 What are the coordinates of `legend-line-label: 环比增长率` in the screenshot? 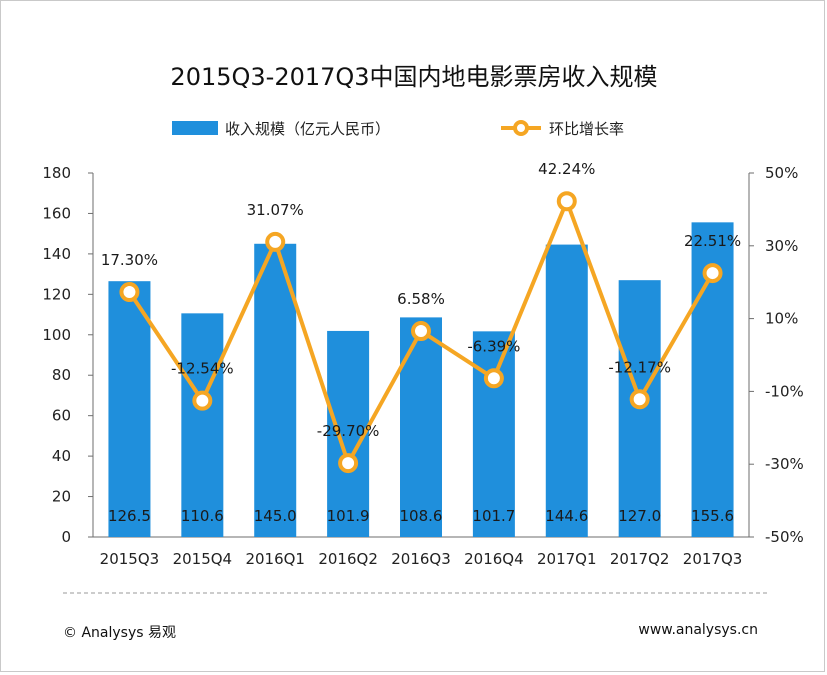 It's located at (586, 129).